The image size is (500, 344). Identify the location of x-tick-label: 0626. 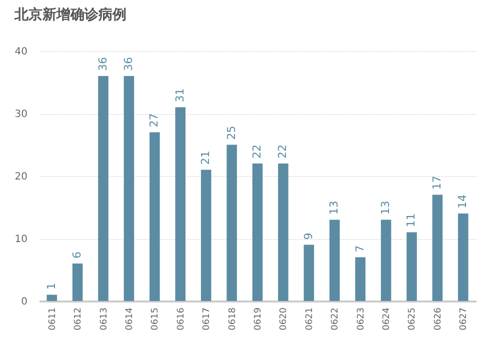
(438, 318).